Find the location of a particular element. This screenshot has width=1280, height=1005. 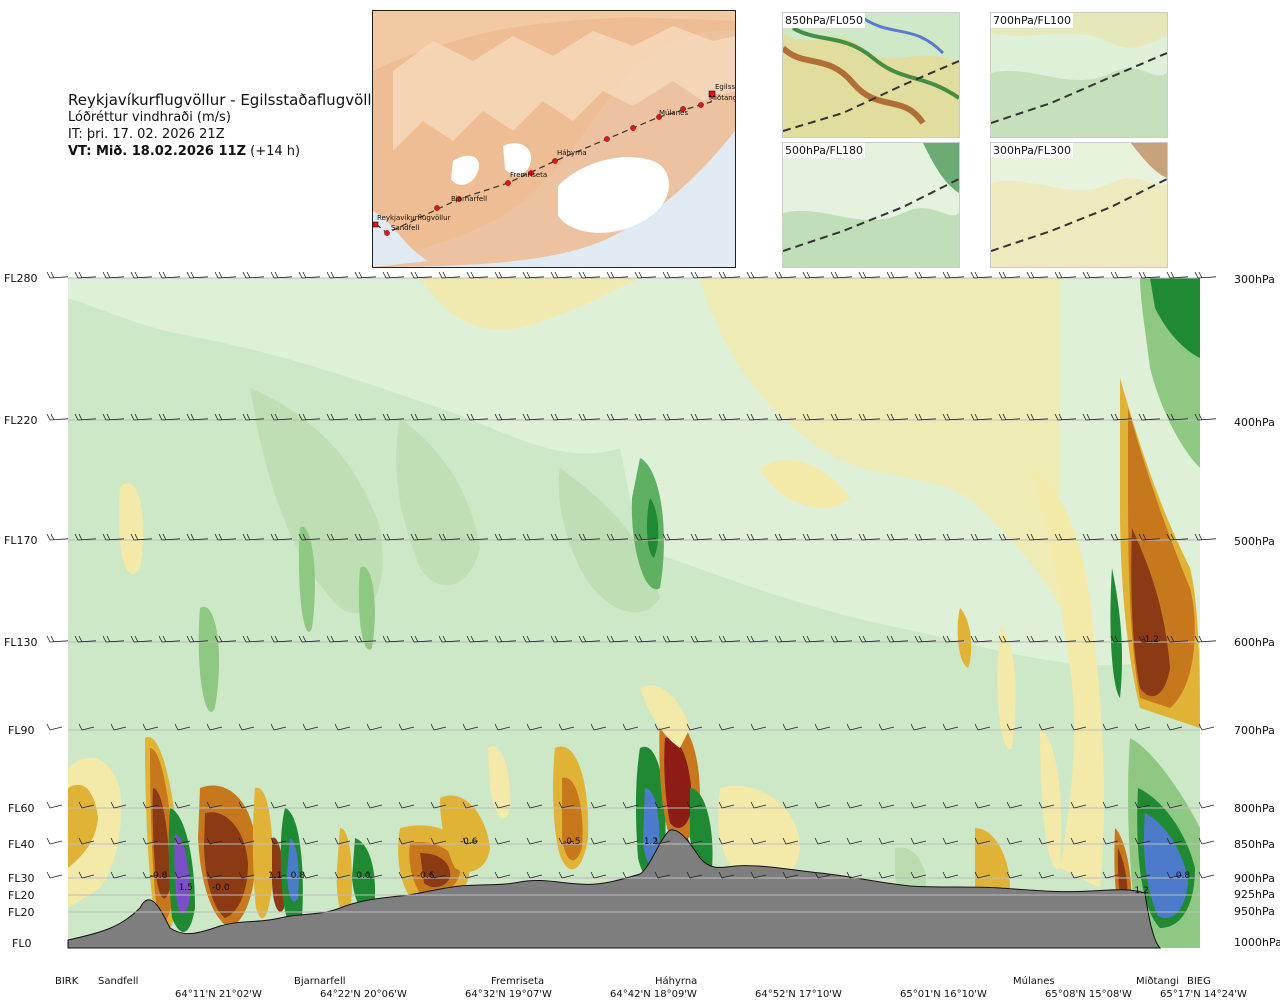

map-label-bjarnarfell: Bjarnarfell is located at coordinates (469, 199).